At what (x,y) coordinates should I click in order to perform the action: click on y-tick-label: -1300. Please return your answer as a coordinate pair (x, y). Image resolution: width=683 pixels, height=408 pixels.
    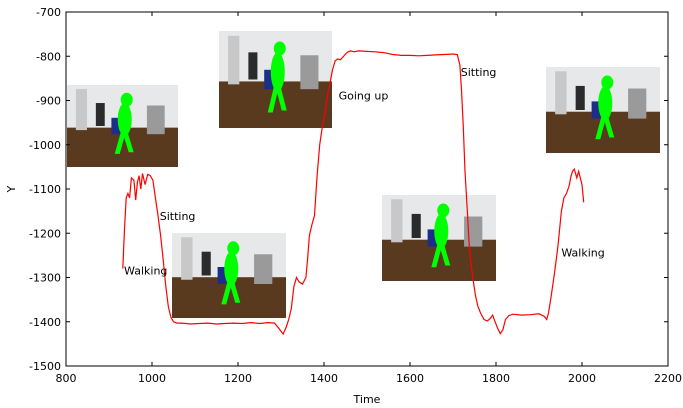
    Looking at the image, I should click on (45, 278).